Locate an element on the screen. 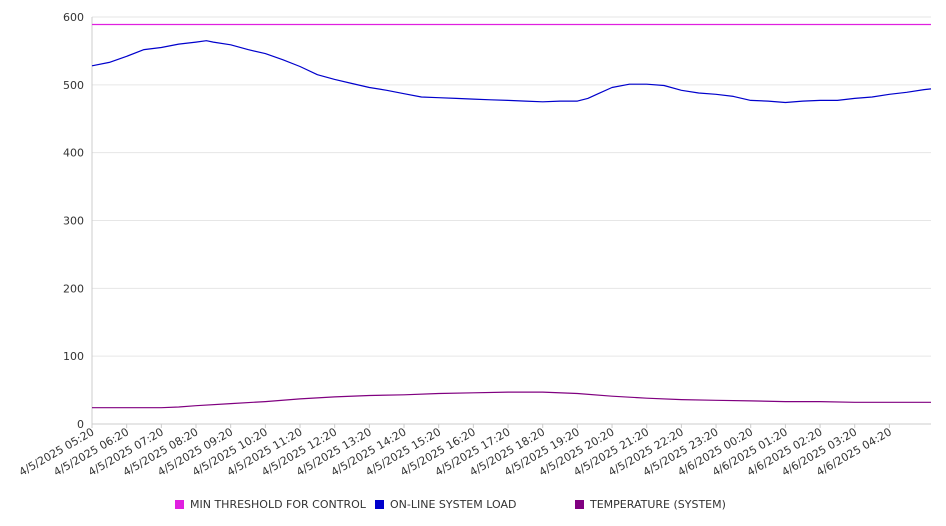 The height and width of the screenshot is (526, 946). legend-item-temperature-system: TEMPERATURE (SYSTEM) is located at coordinates (650, 504).